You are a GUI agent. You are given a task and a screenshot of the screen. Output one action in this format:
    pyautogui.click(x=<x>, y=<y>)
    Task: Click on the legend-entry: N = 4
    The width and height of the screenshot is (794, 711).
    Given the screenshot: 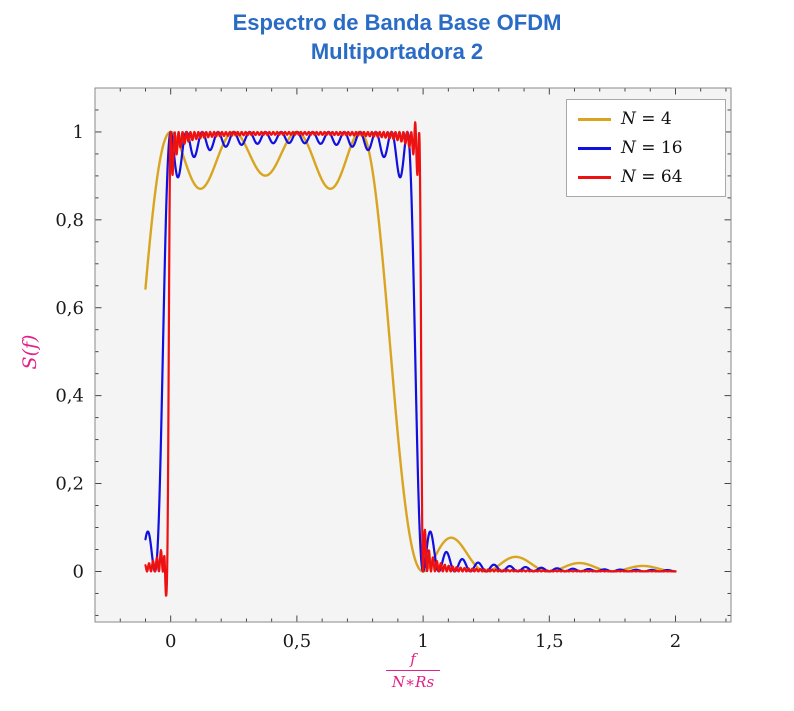 What is the action you would take?
    pyautogui.click(x=630, y=119)
    